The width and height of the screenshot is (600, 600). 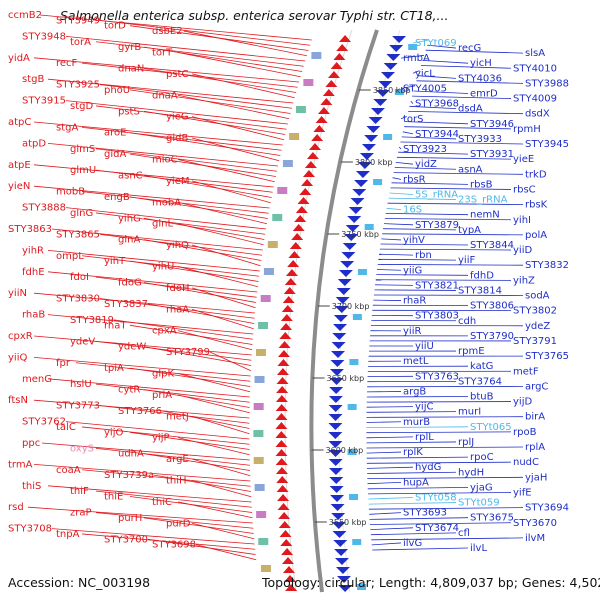 What do you see at coordinates (130, 176) in the screenshot?
I see `gene-label-asnc: asnC` at bounding box center [130, 176].